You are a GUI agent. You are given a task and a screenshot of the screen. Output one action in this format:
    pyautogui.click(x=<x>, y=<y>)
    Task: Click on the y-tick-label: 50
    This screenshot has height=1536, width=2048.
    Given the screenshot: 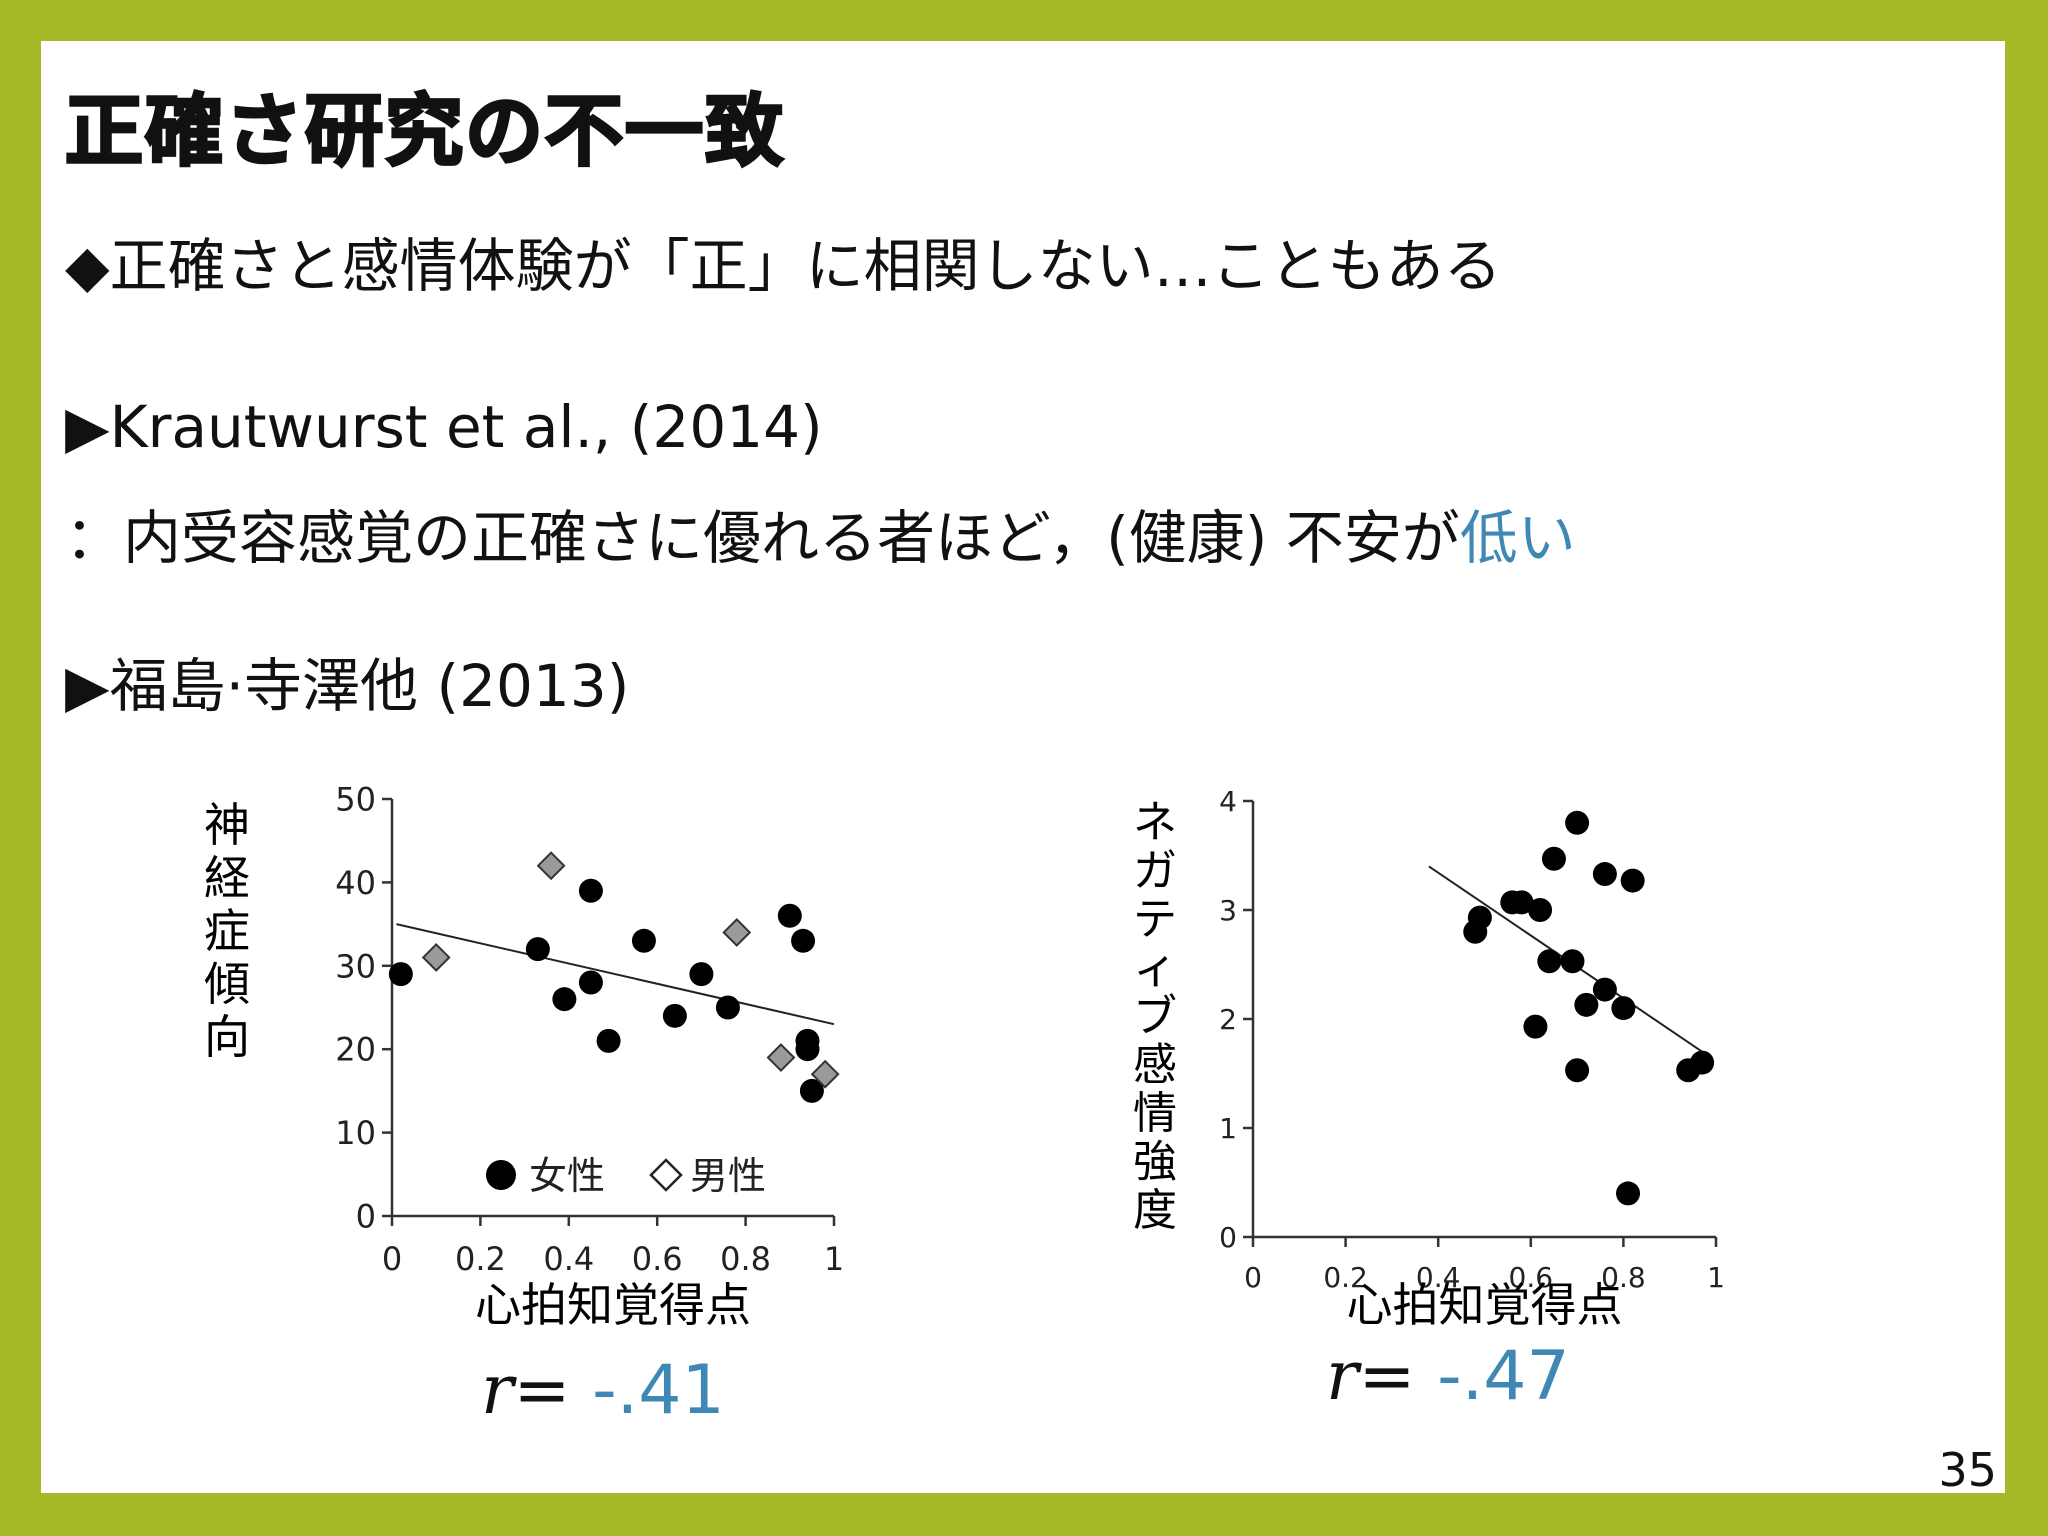 What is the action you would take?
    pyautogui.click(x=355, y=800)
    